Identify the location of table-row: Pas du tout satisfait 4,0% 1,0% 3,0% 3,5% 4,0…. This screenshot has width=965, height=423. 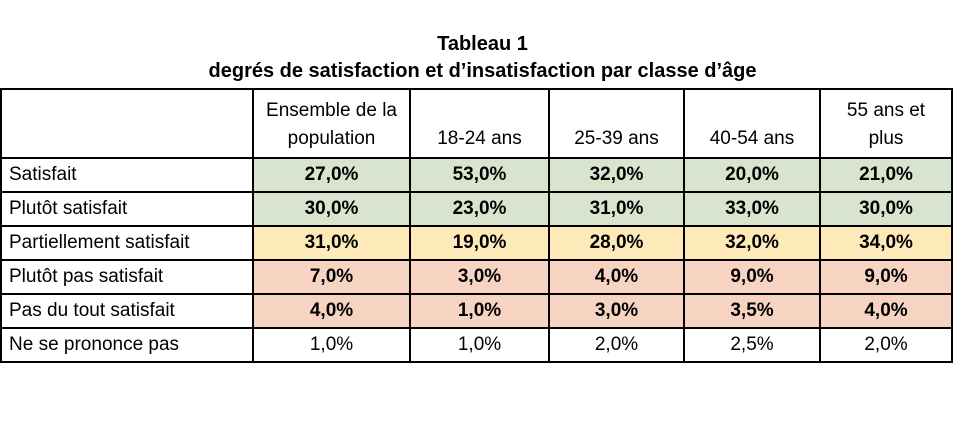
(476, 311).